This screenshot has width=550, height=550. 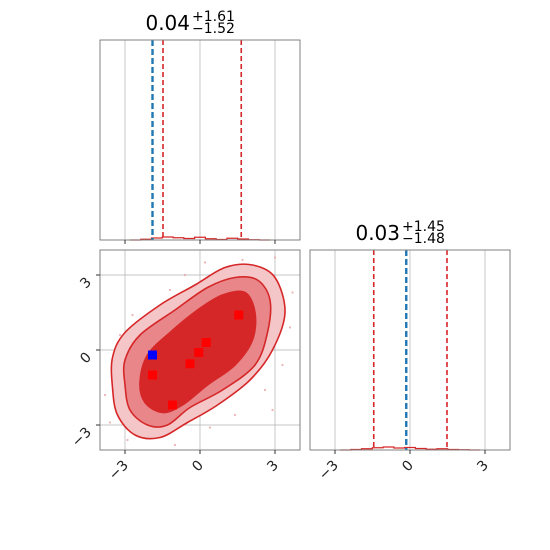 What do you see at coordinates (213, 29) in the screenshot?
I see `title-minus: −1.52` at bounding box center [213, 29].